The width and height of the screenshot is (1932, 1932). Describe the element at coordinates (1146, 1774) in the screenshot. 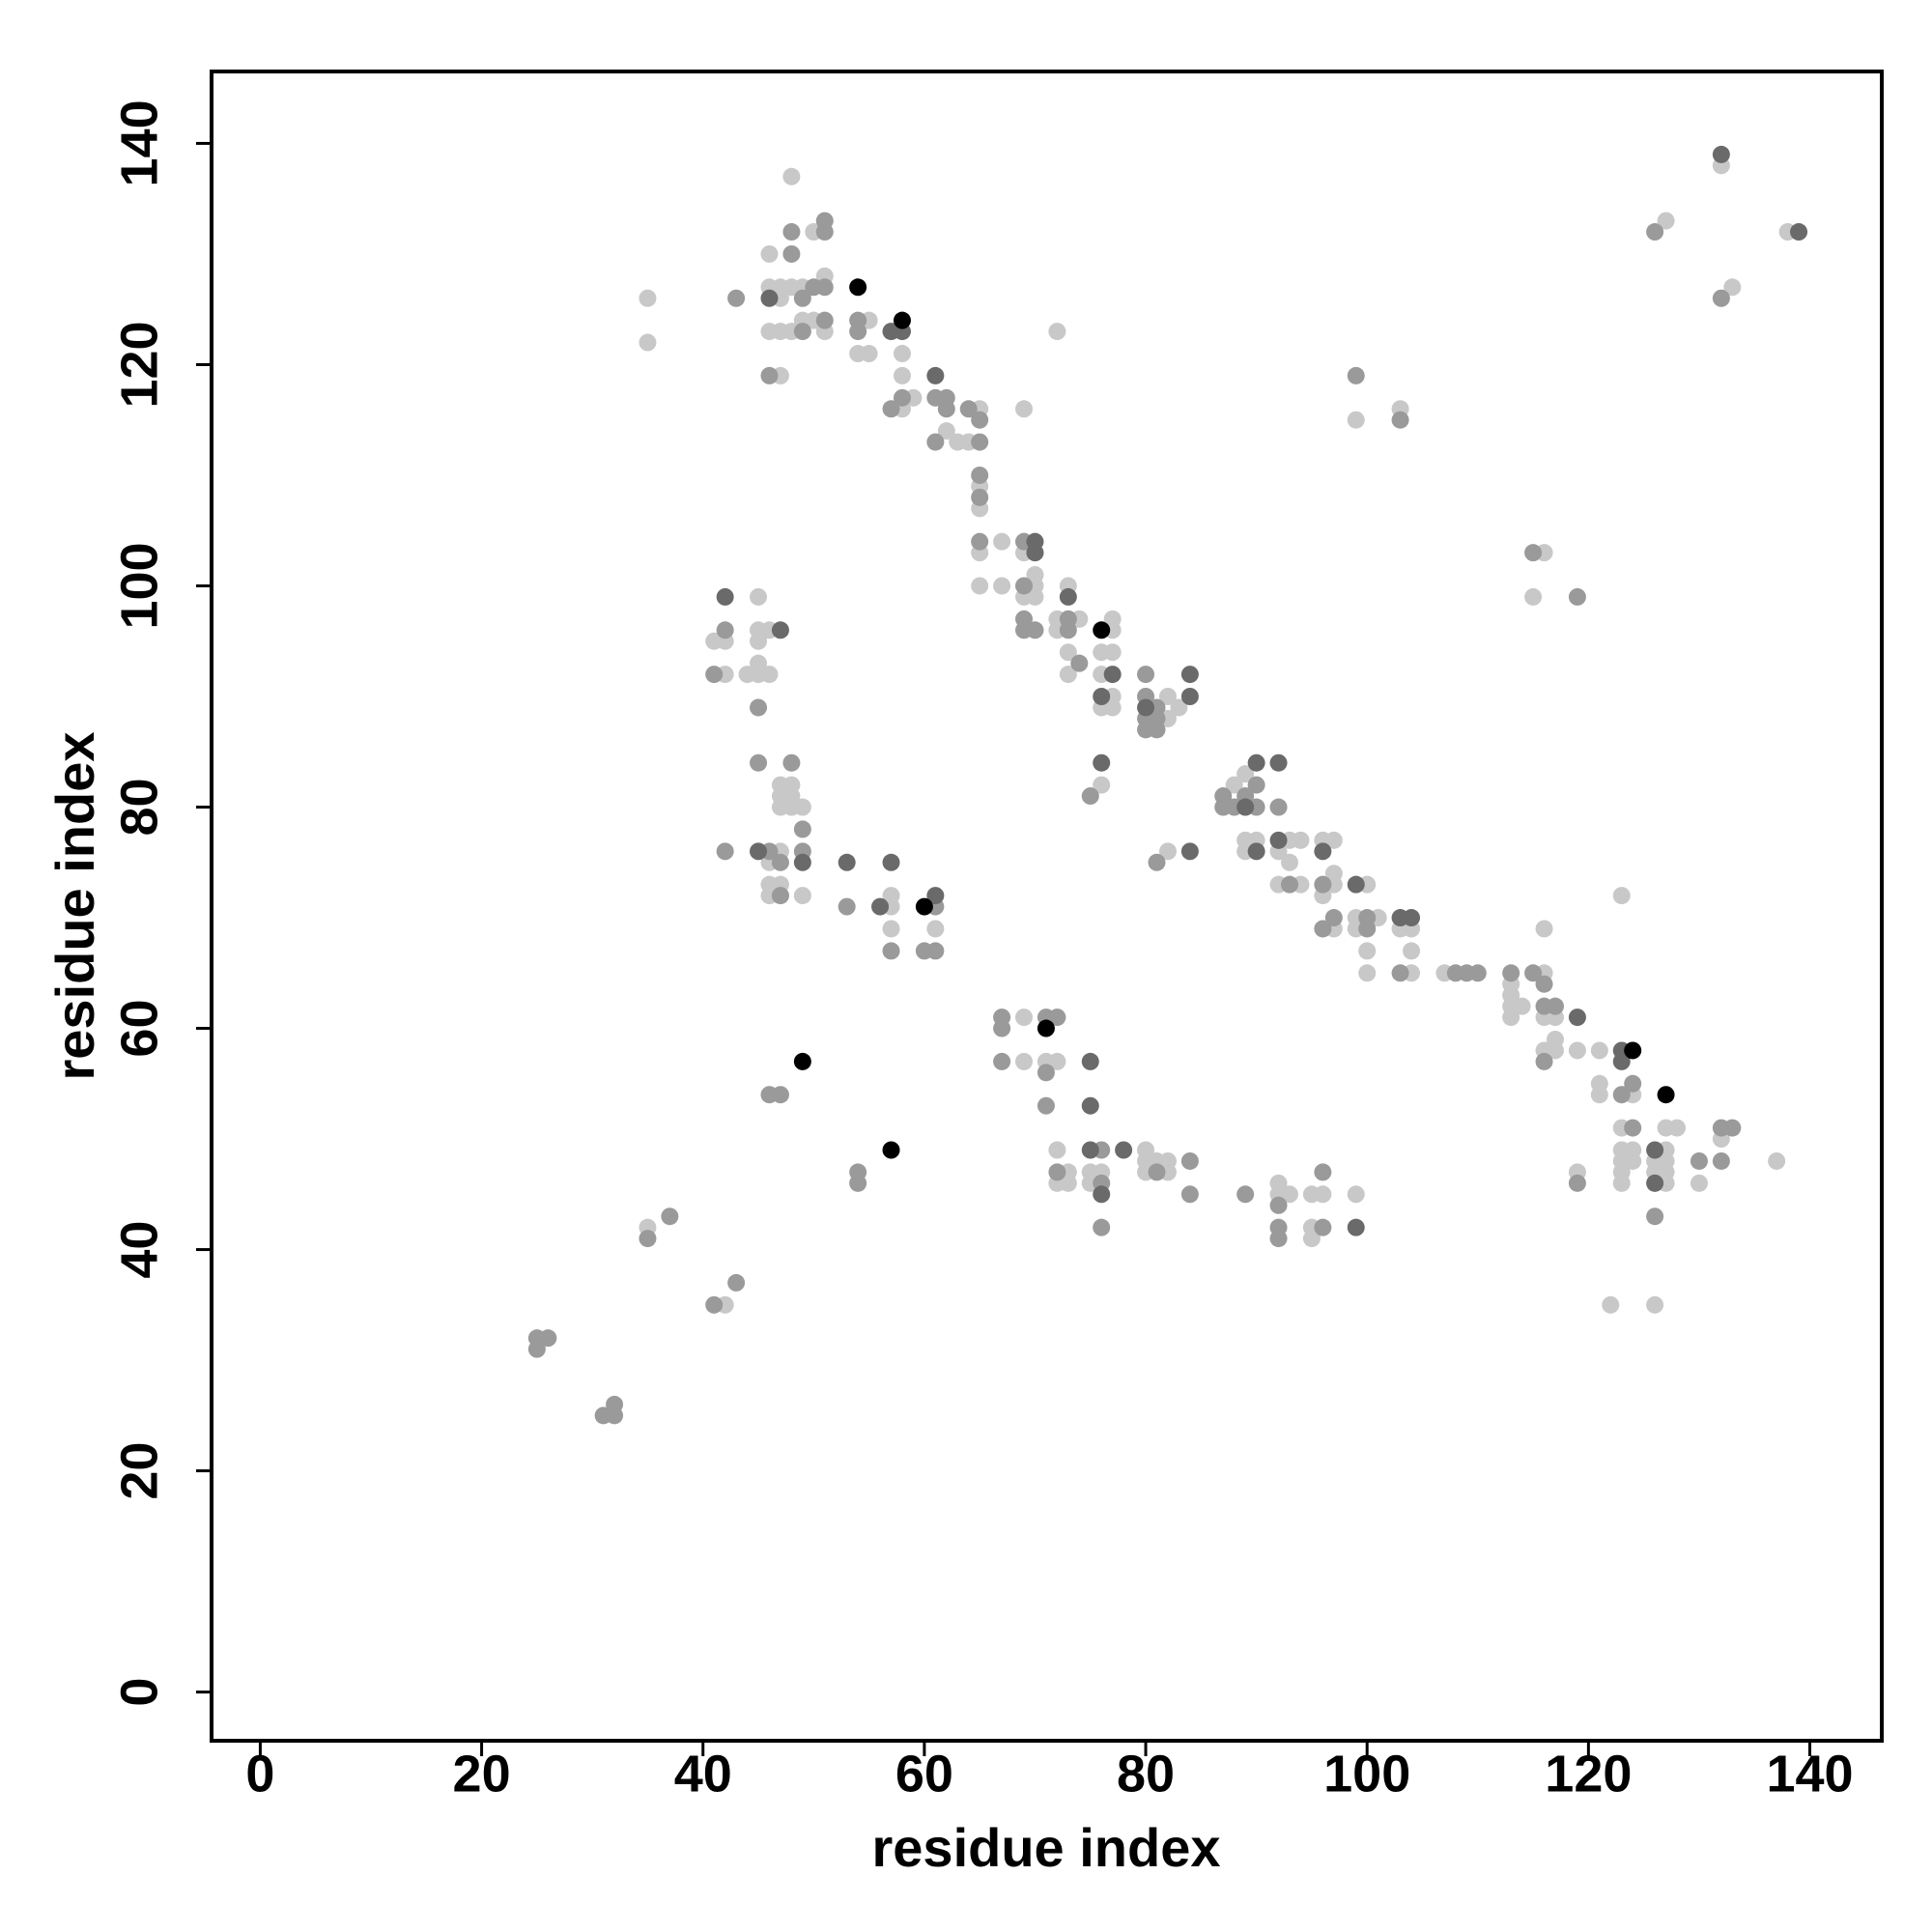

I see `x-tick-label: 80` at that location.